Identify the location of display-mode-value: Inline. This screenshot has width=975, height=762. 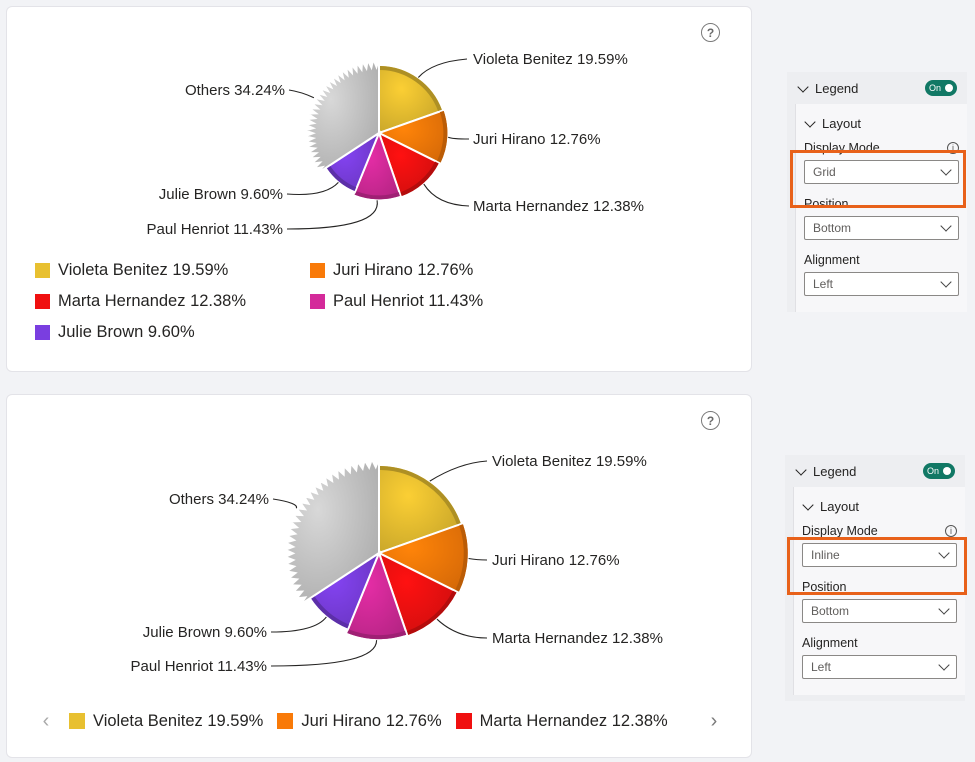
(825, 555).